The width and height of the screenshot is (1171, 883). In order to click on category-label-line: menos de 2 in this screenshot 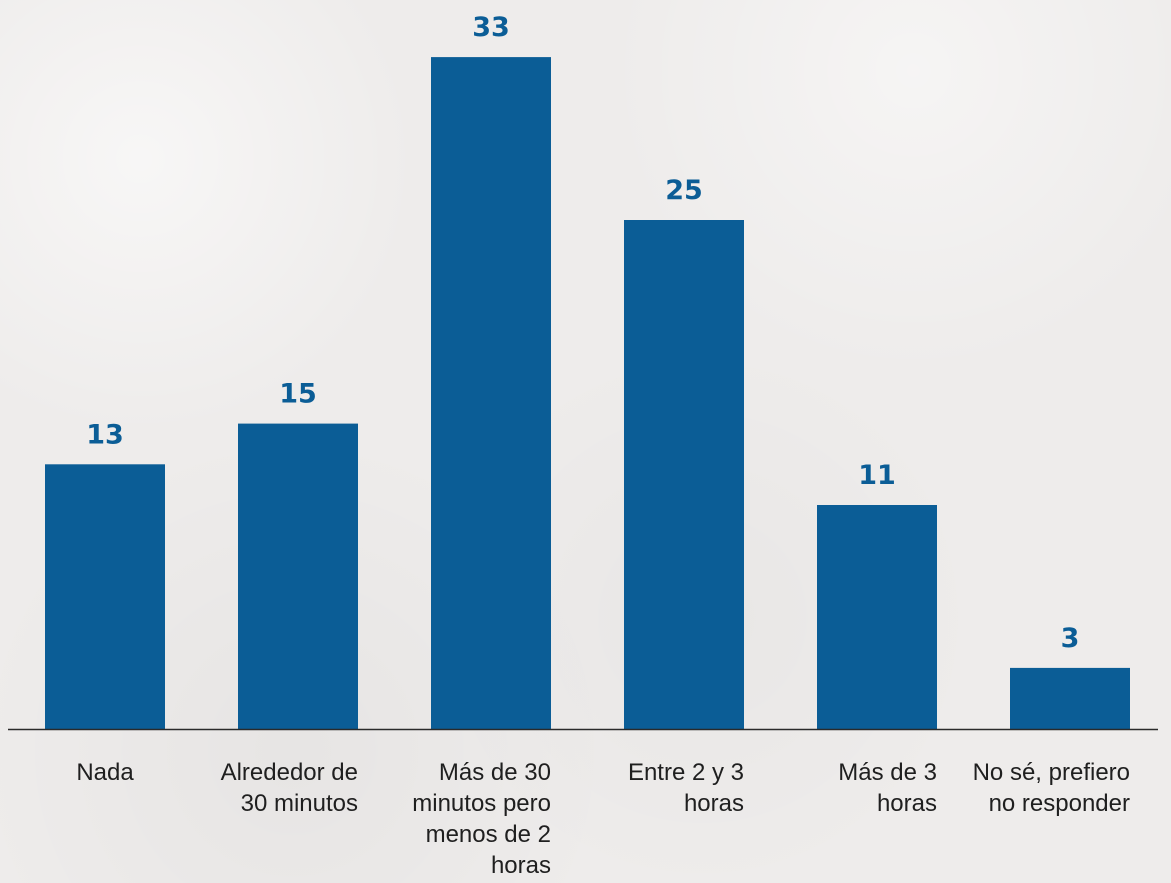, I will do `click(488, 834)`.